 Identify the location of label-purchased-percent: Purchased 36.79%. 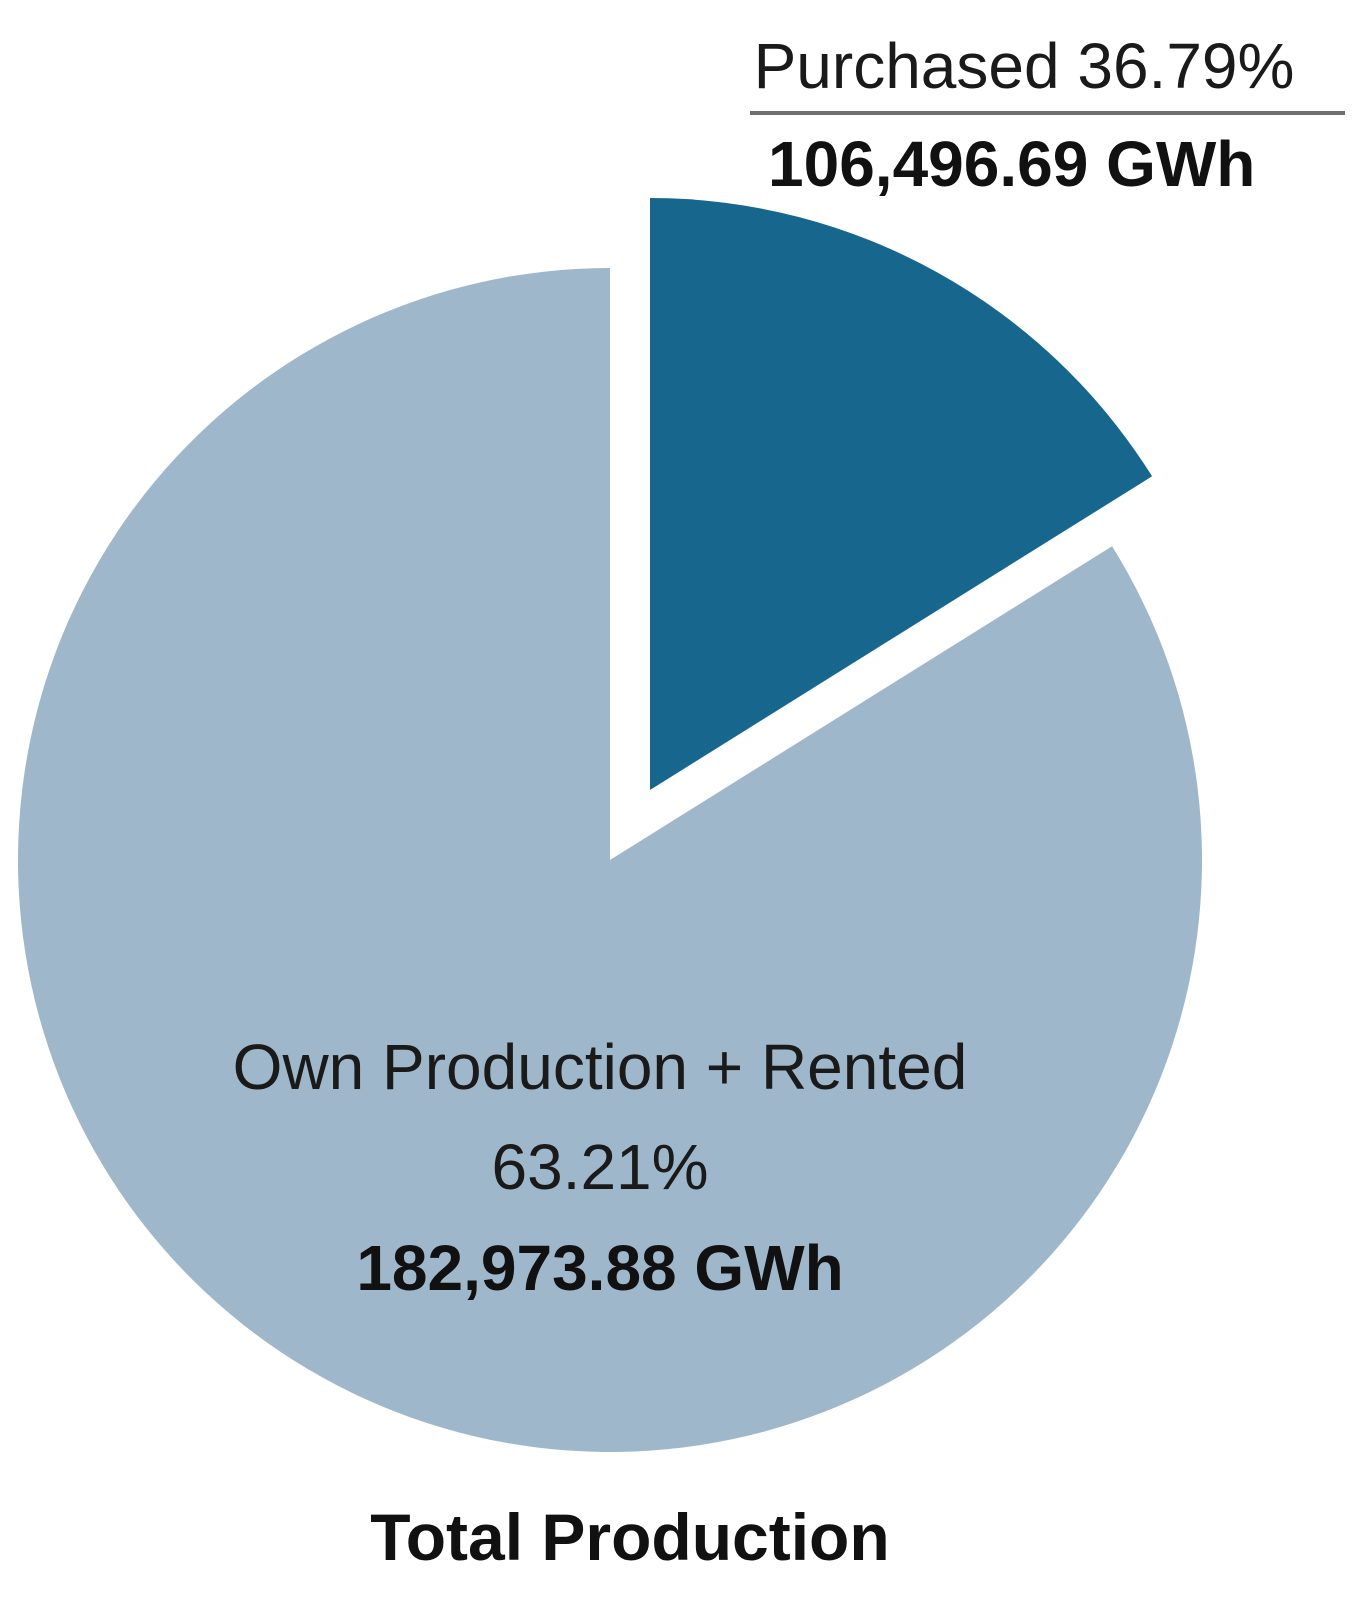
(1024, 66).